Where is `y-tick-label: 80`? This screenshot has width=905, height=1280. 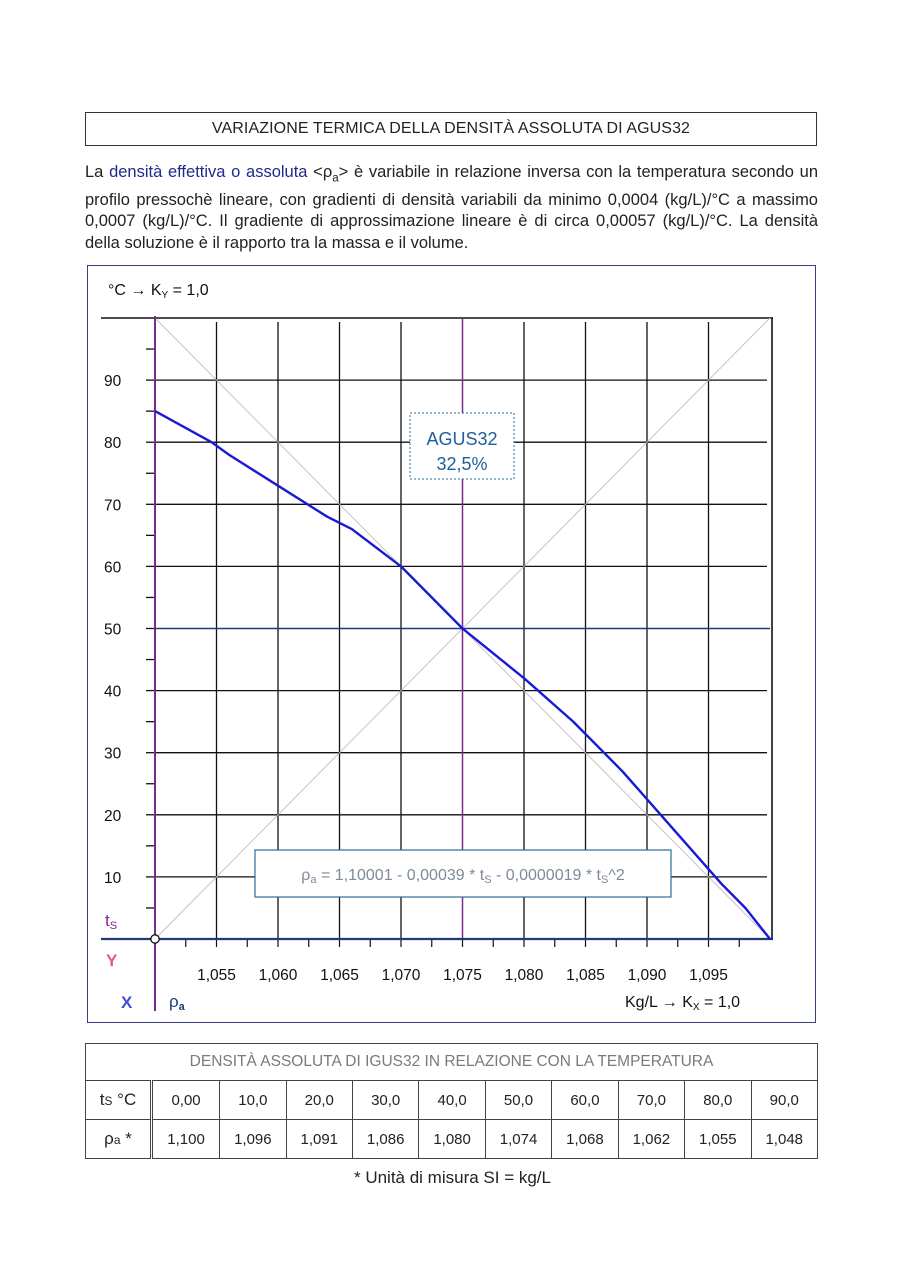
y-tick-label: 80 is located at coordinates (113, 443).